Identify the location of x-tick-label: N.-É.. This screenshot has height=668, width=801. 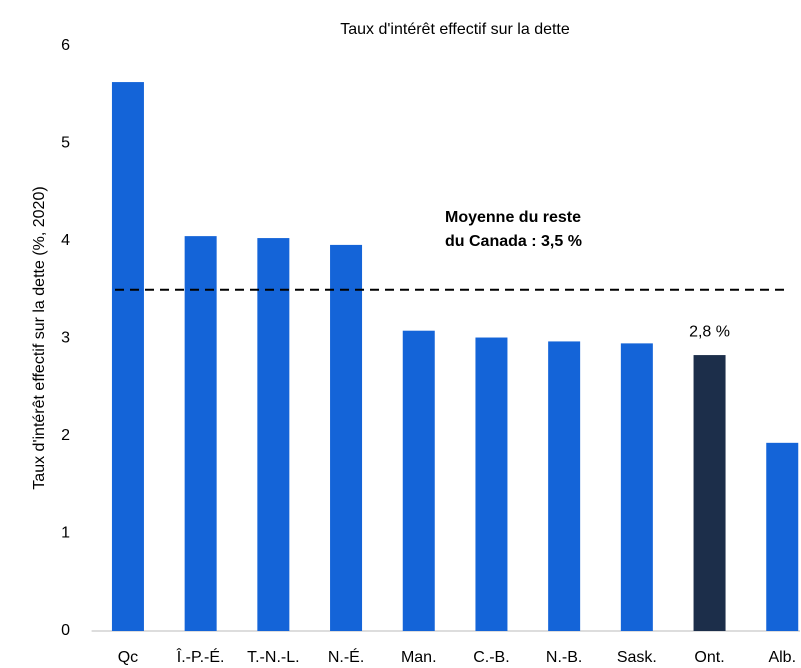
(346, 656).